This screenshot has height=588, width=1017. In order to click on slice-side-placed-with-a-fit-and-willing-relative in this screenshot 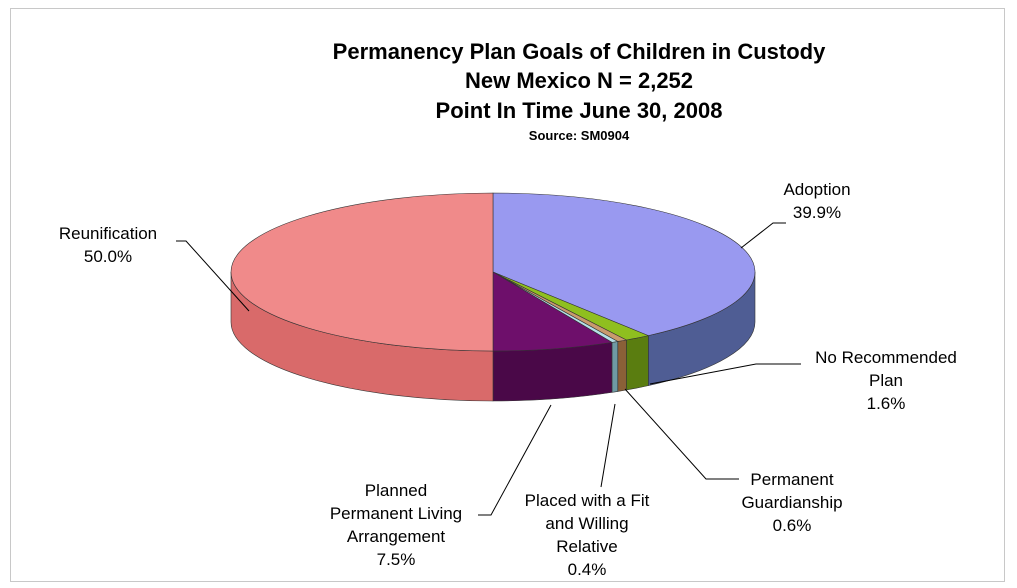, I will do `click(615, 367)`.